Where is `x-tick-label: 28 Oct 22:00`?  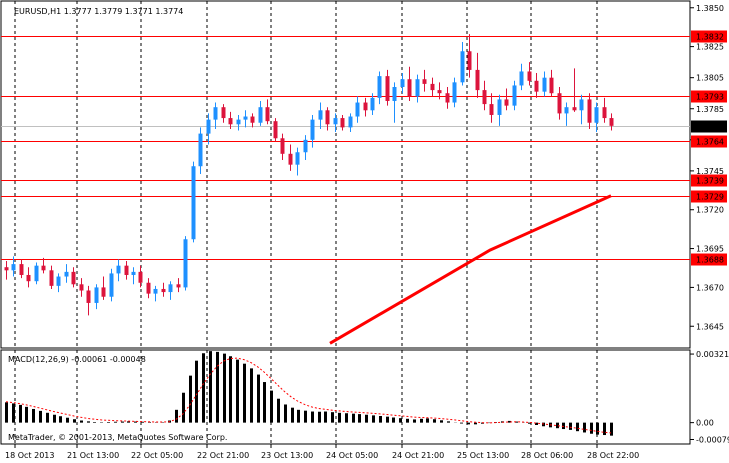 x-tick-label: 28 Oct 22:00 is located at coordinates (613, 455).